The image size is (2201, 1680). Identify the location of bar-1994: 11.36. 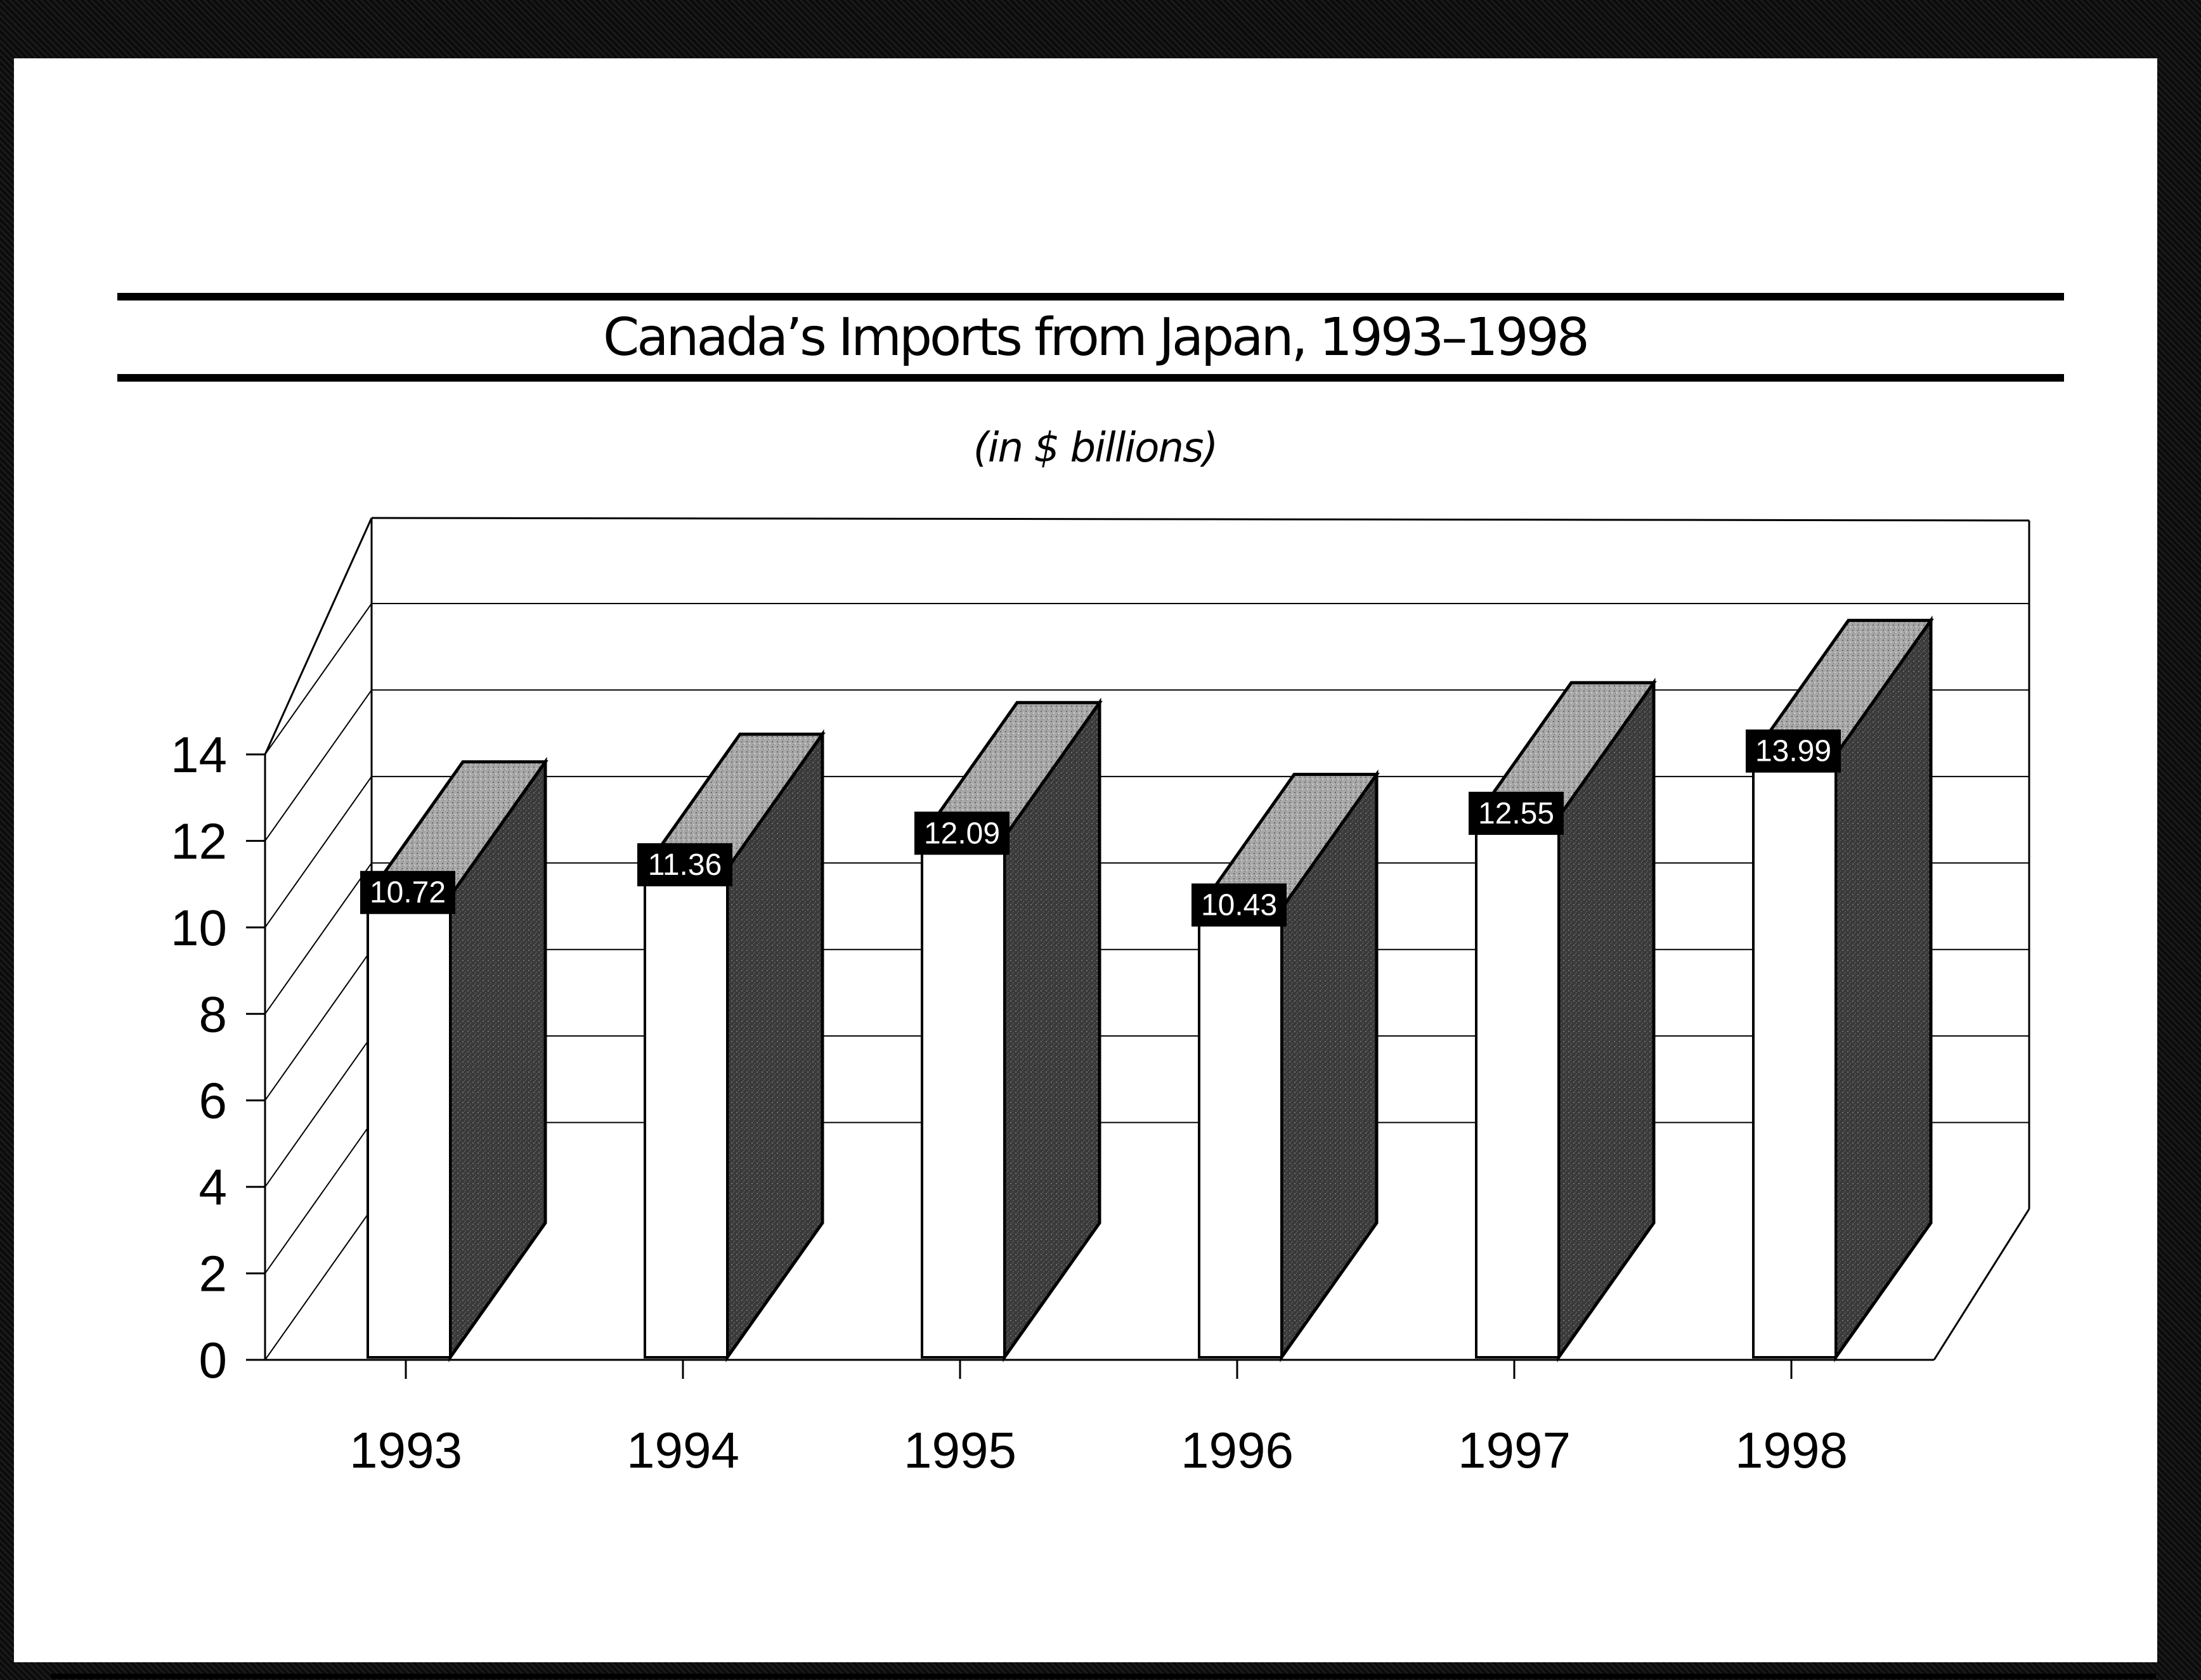
(731, 1045).